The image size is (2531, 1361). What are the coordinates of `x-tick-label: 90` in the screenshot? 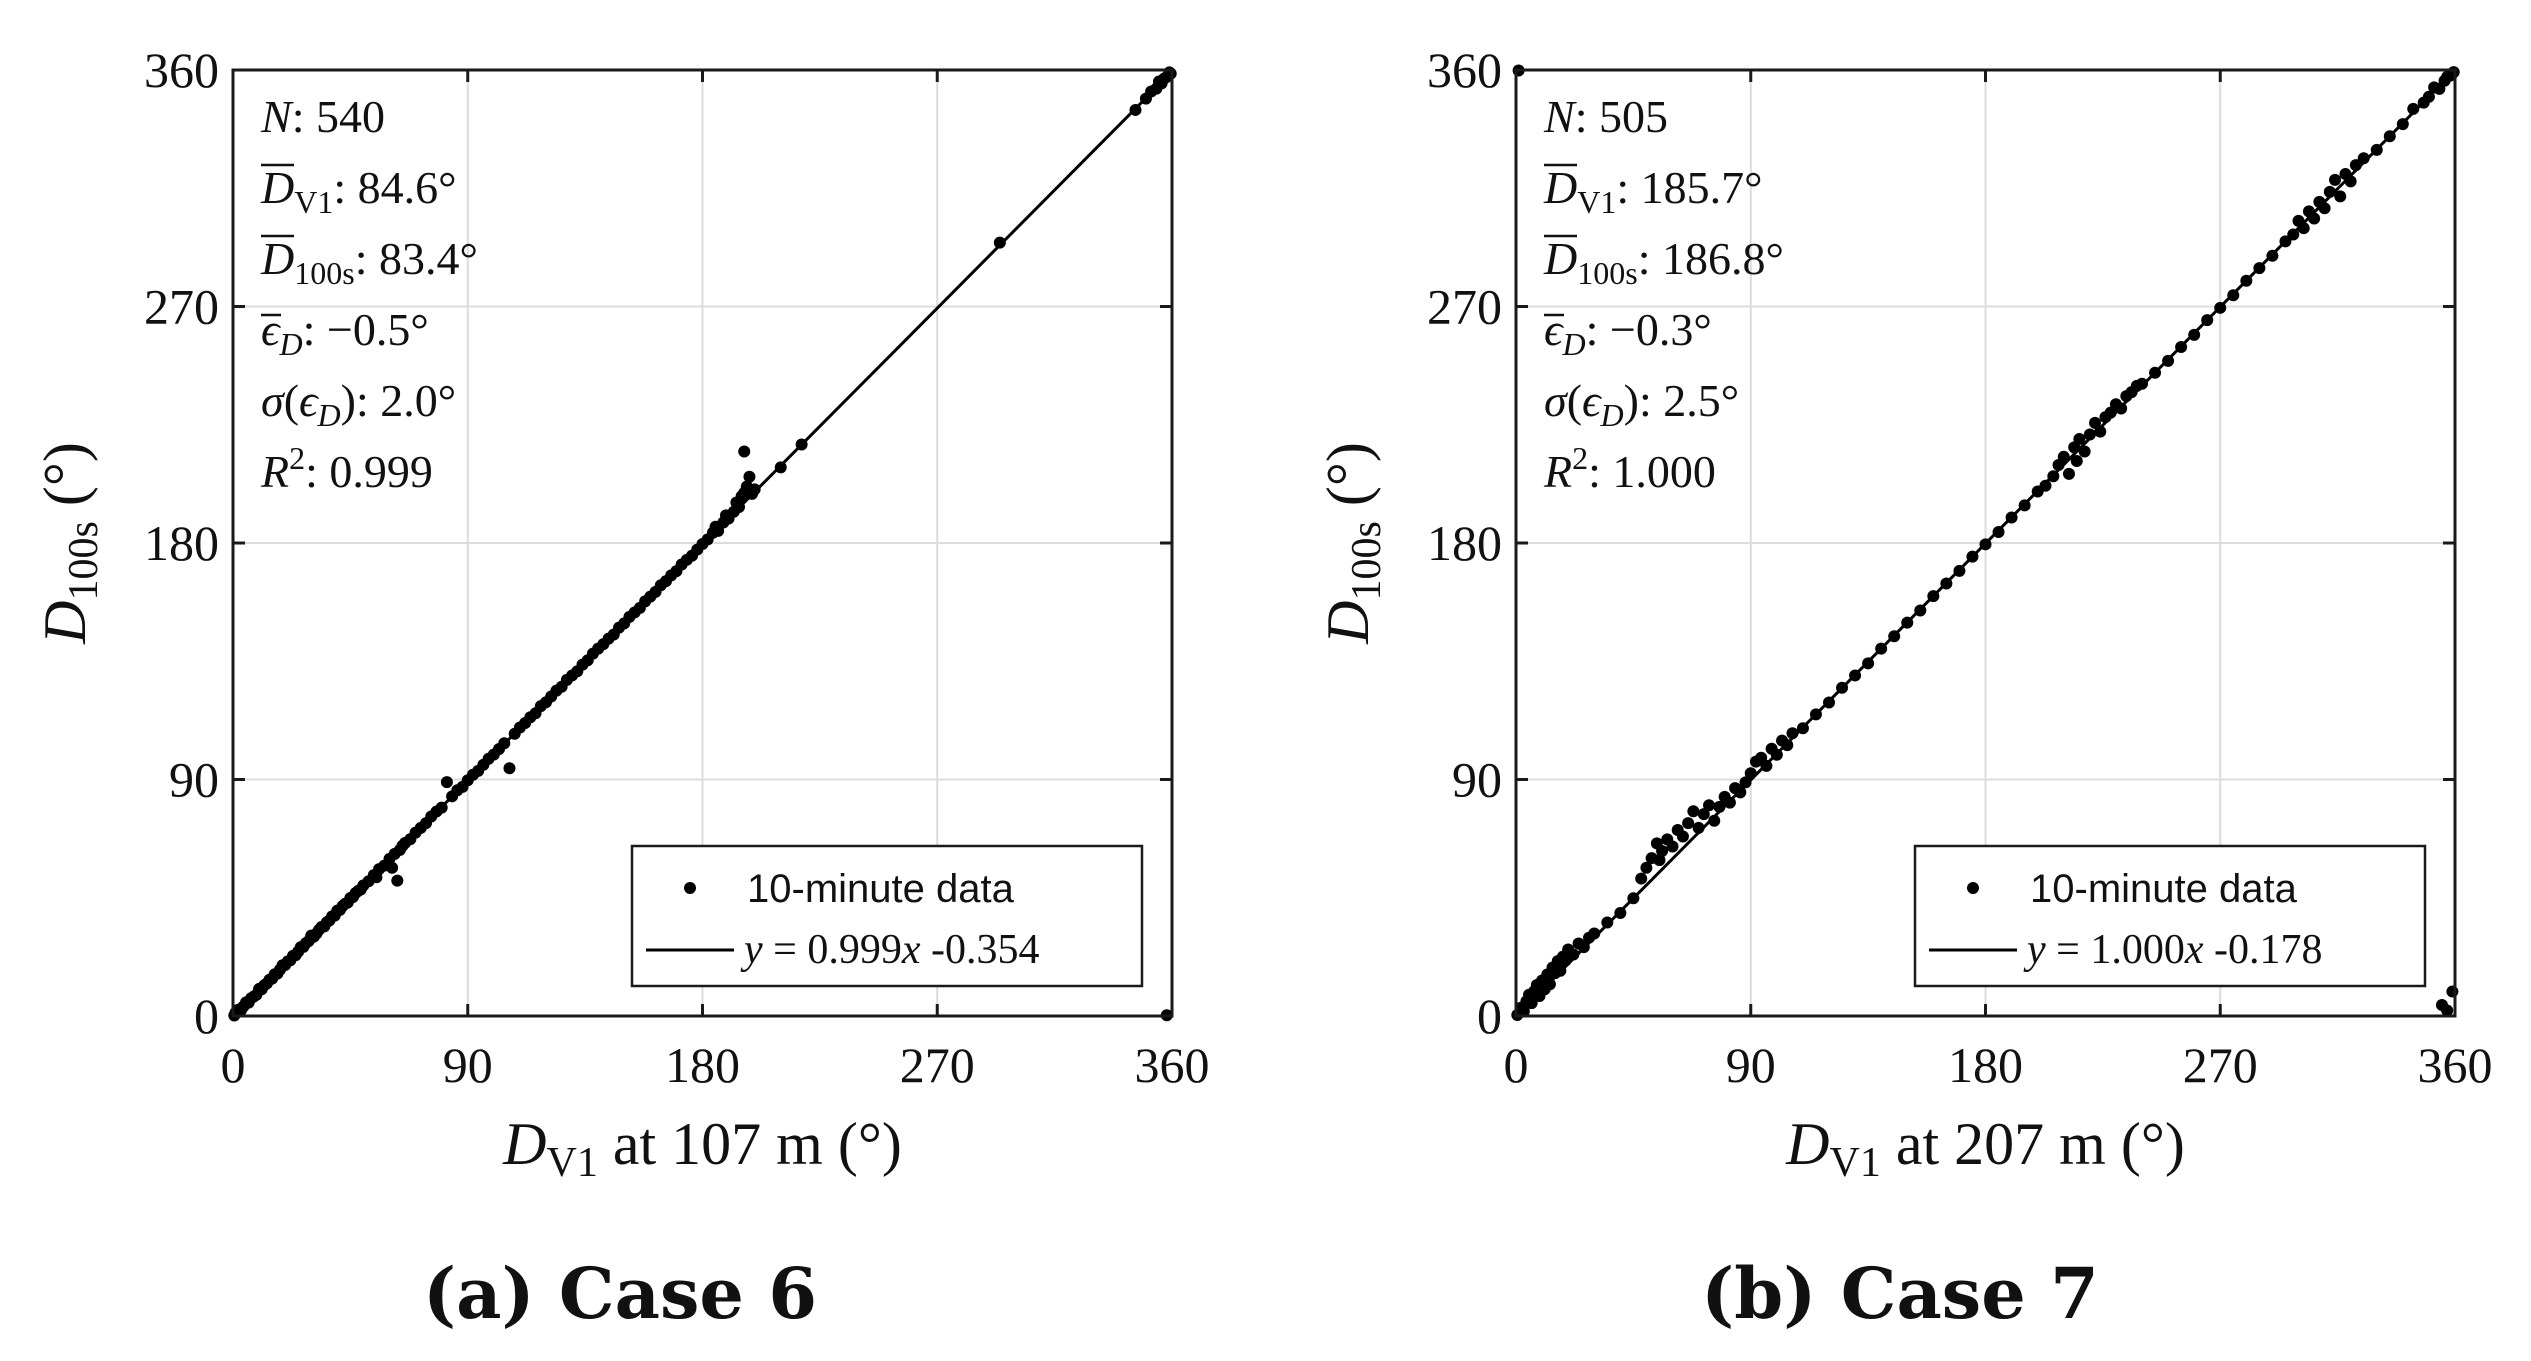 It's located at (468, 1065).